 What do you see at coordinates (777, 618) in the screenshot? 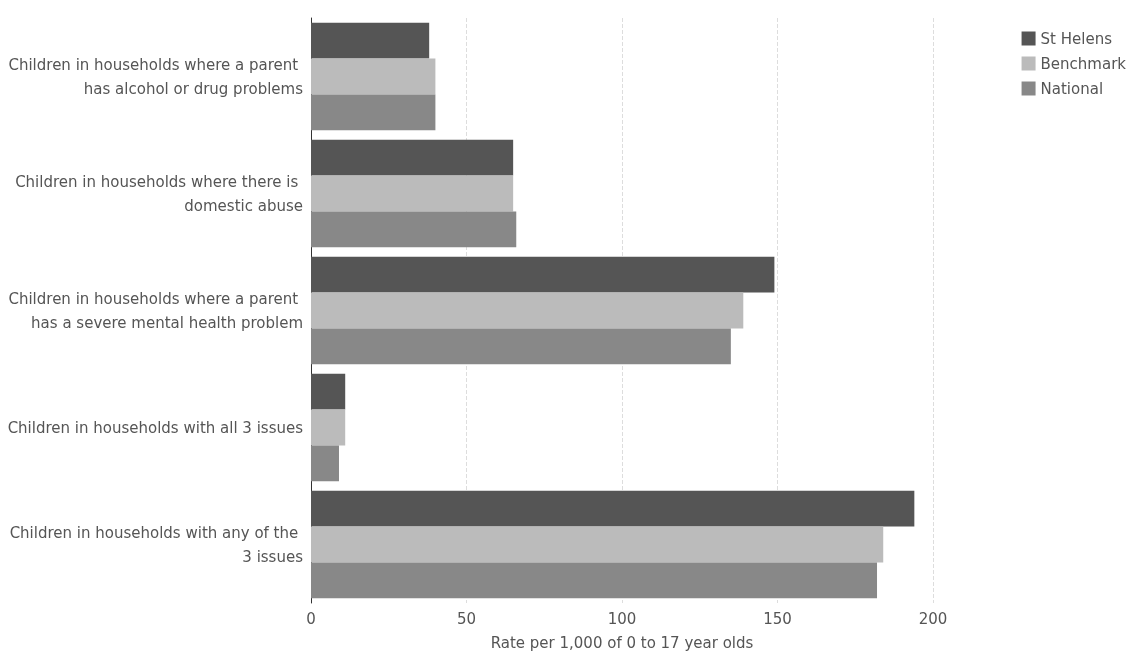
I see `x-tick-label: 150` at bounding box center [777, 618].